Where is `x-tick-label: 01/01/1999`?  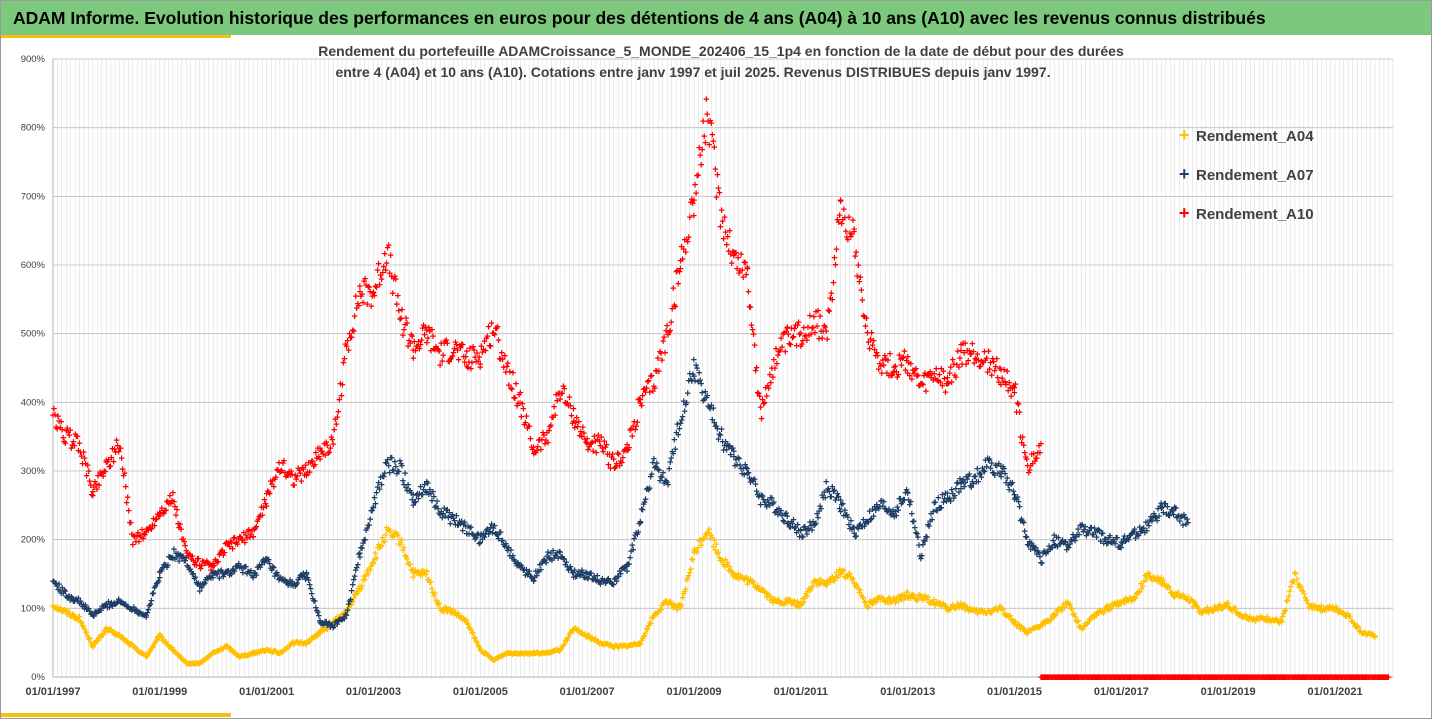
x-tick-label: 01/01/1999 is located at coordinates (159, 692).